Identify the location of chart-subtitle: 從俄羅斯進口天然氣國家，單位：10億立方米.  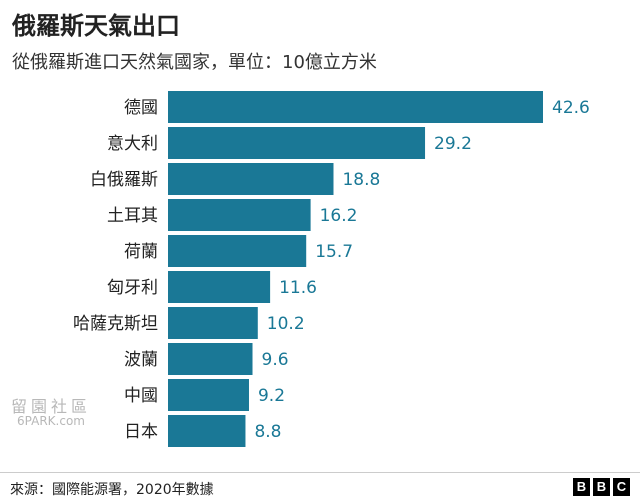
(194, 62).